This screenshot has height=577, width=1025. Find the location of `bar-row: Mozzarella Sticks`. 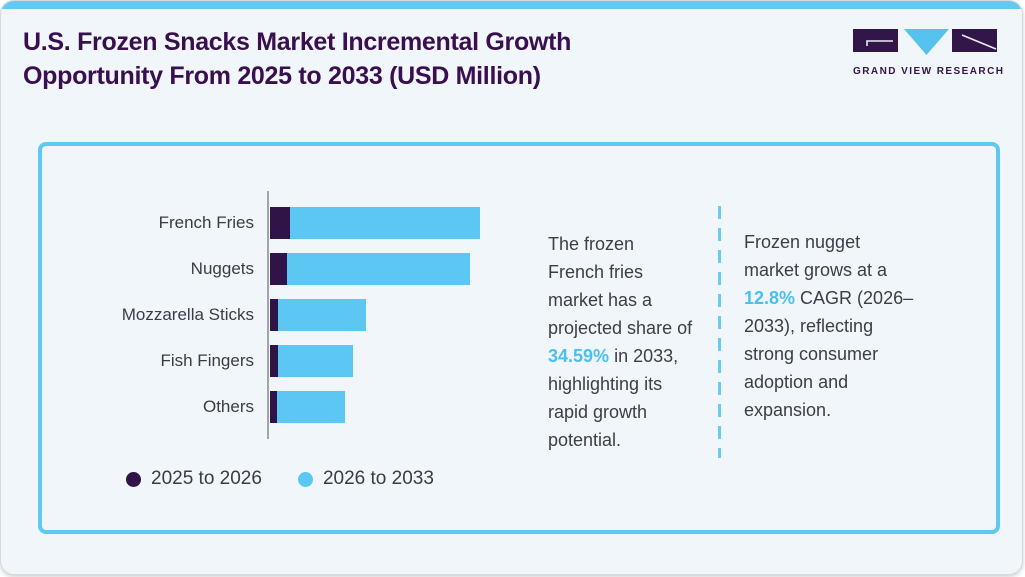

bar-row: Mozzarella Sticks is located at coordinates (519, 315).